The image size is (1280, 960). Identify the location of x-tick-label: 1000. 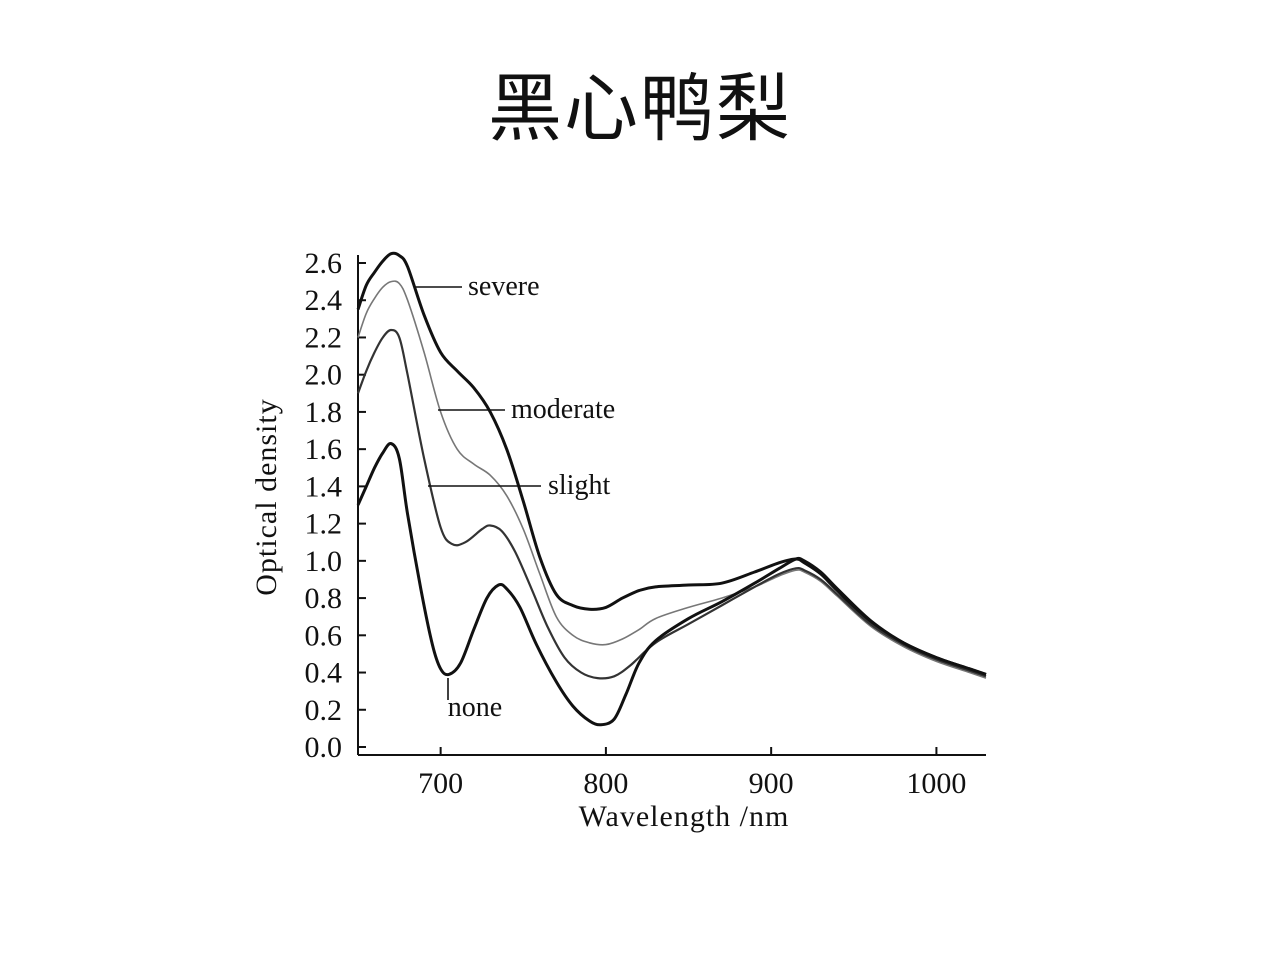
(936, 783).